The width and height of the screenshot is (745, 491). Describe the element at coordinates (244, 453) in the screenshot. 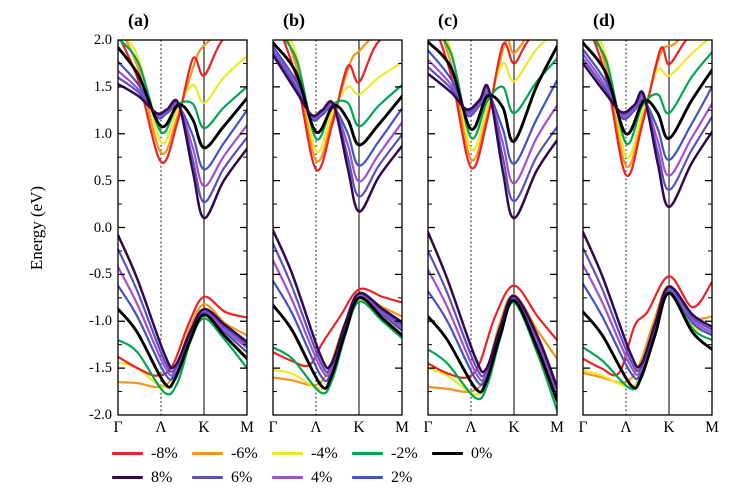

I see `legend-label: -6%` at that location.